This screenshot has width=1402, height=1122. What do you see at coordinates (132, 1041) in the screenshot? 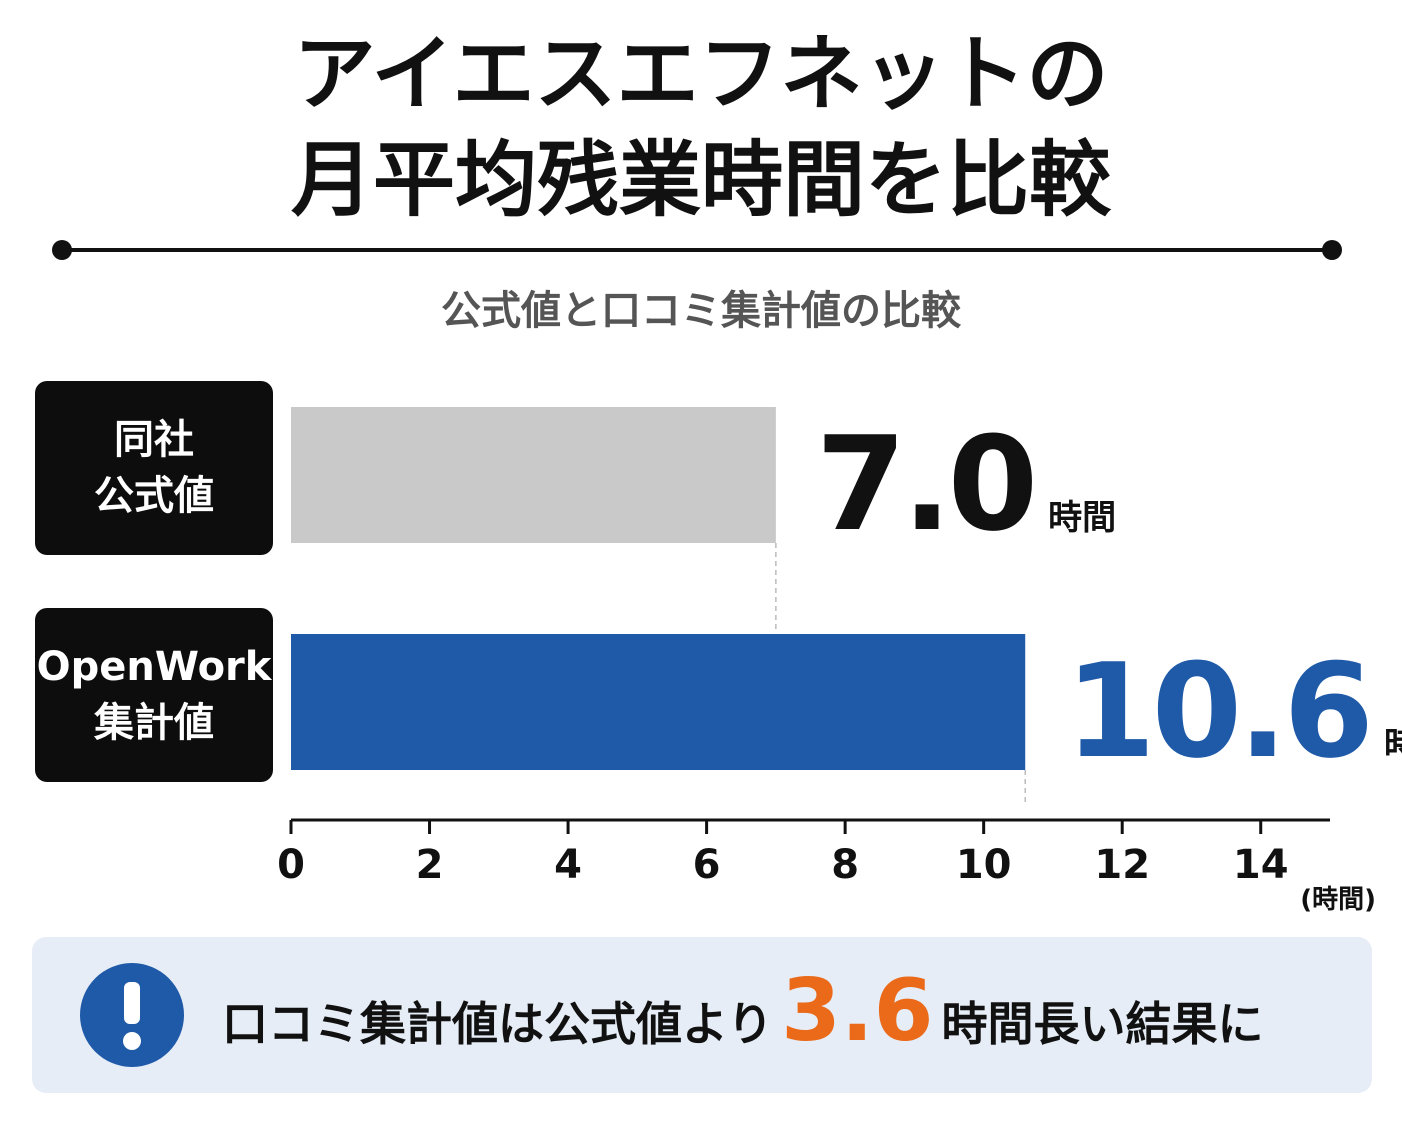
I see `icon-dot` at bounding box center [132, 1041].